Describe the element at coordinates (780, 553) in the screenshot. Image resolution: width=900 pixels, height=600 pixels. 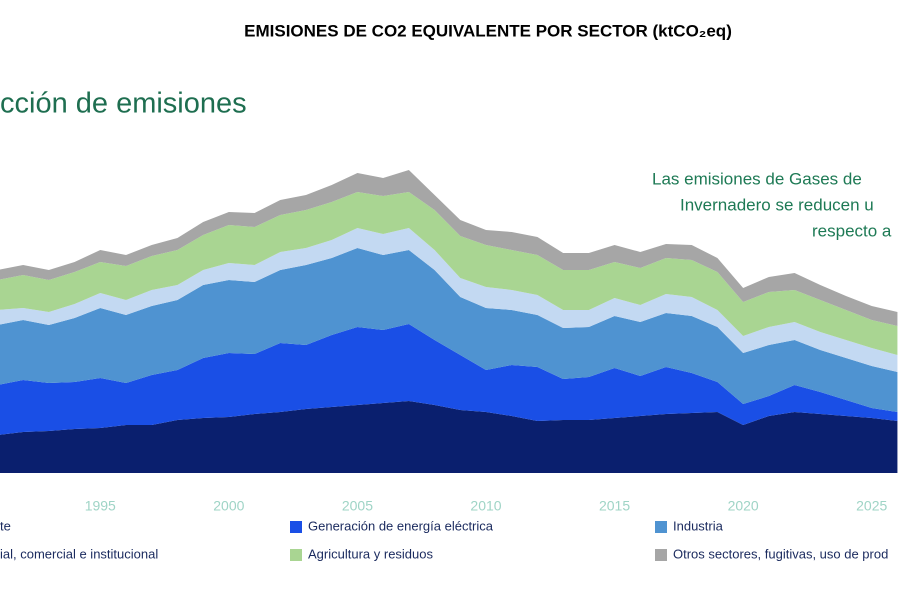
I see `legend-label: Otros sectores, fugitivas, uso de prod` at that location.